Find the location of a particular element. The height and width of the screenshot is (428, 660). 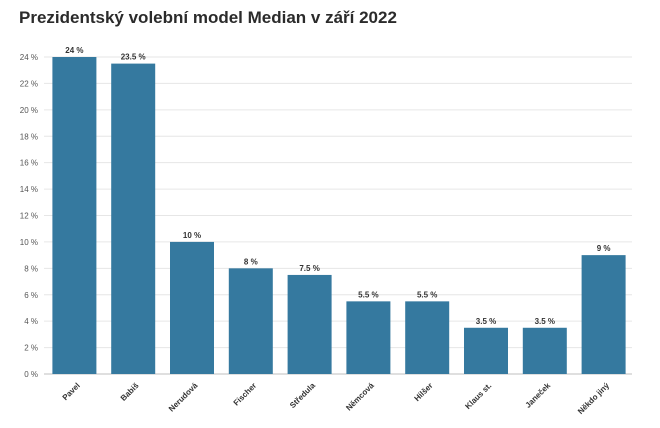

y-tick-label: 16 % is located at coordinates (29, 163).